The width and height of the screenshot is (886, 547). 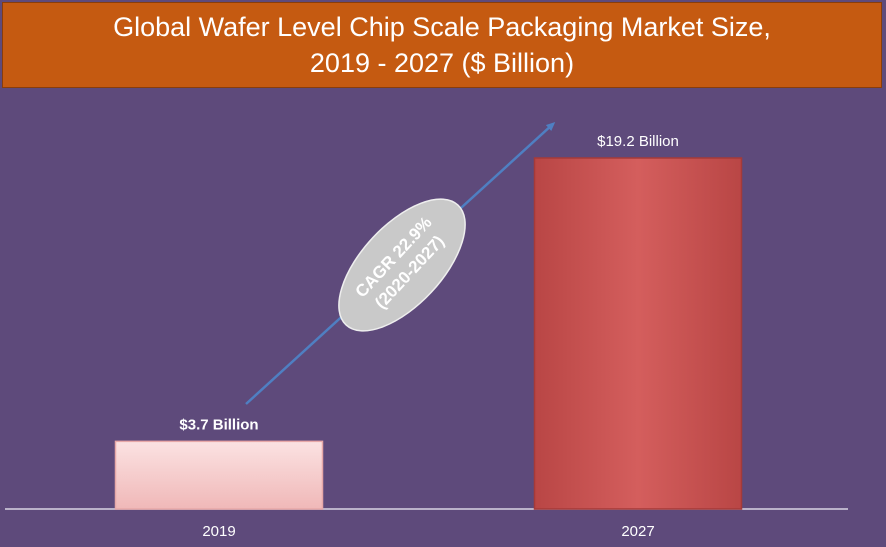 I want to click on data-label-2027: $19.2 Billion, so click(x=638, y=141).